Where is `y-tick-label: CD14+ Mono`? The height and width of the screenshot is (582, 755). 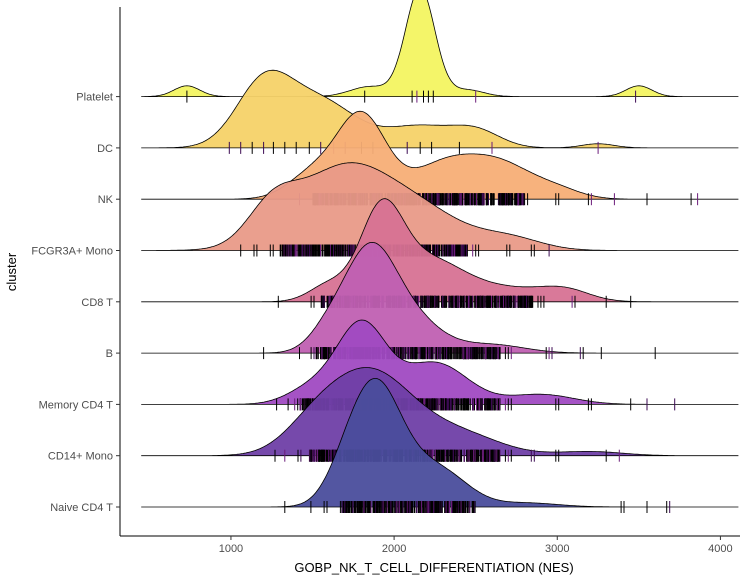
y-tick-label: CD14+ Mono is located at coordinates (80, 457).